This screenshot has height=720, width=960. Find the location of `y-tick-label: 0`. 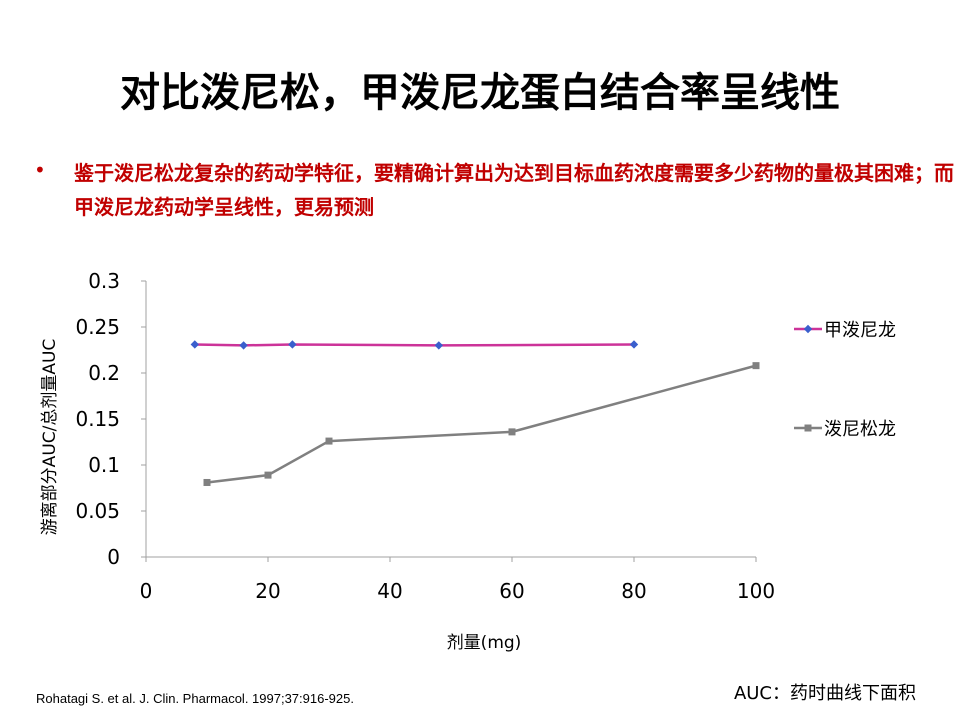

y-tick-label: 0 is located at coordinates (113, 557).